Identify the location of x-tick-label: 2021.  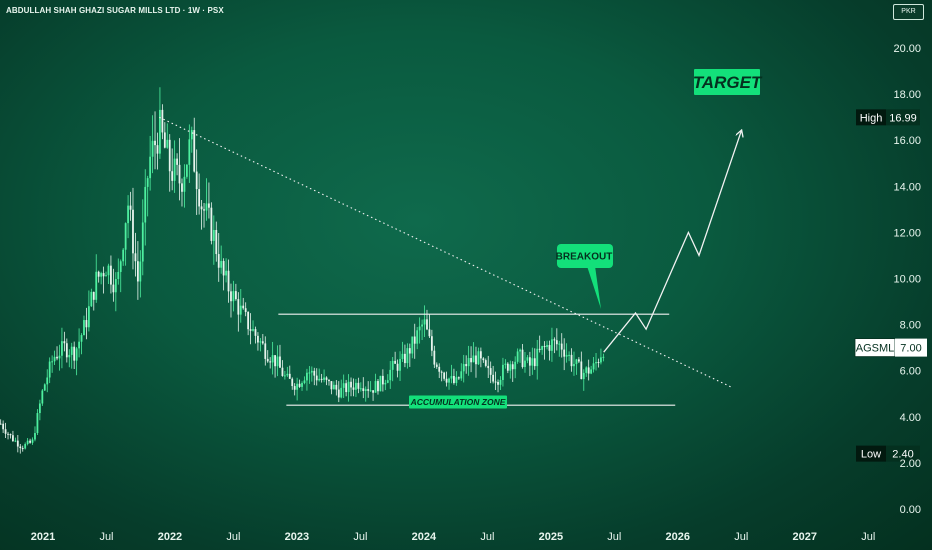
(43, 537).